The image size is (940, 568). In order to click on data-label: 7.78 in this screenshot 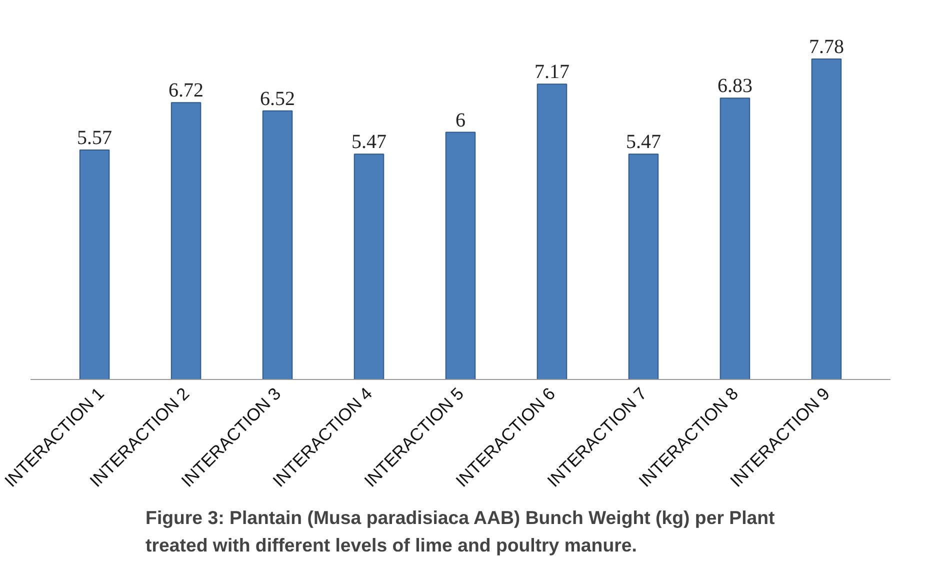, I will do `click(826, 47)`.